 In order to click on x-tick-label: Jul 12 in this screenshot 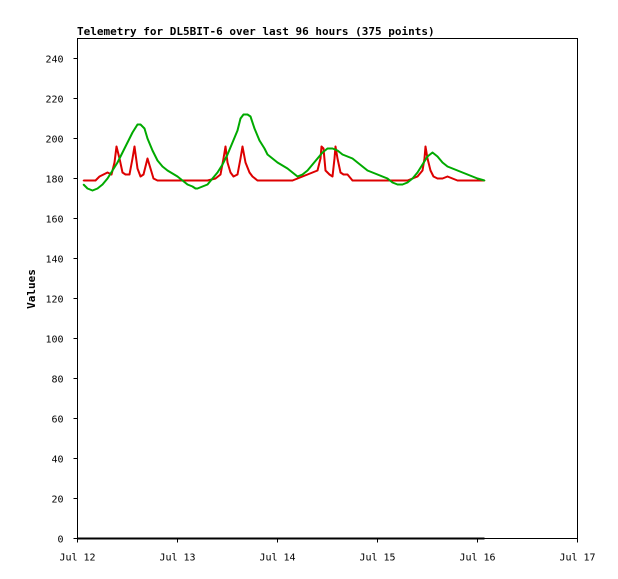, I will do `click(77, 558)`.